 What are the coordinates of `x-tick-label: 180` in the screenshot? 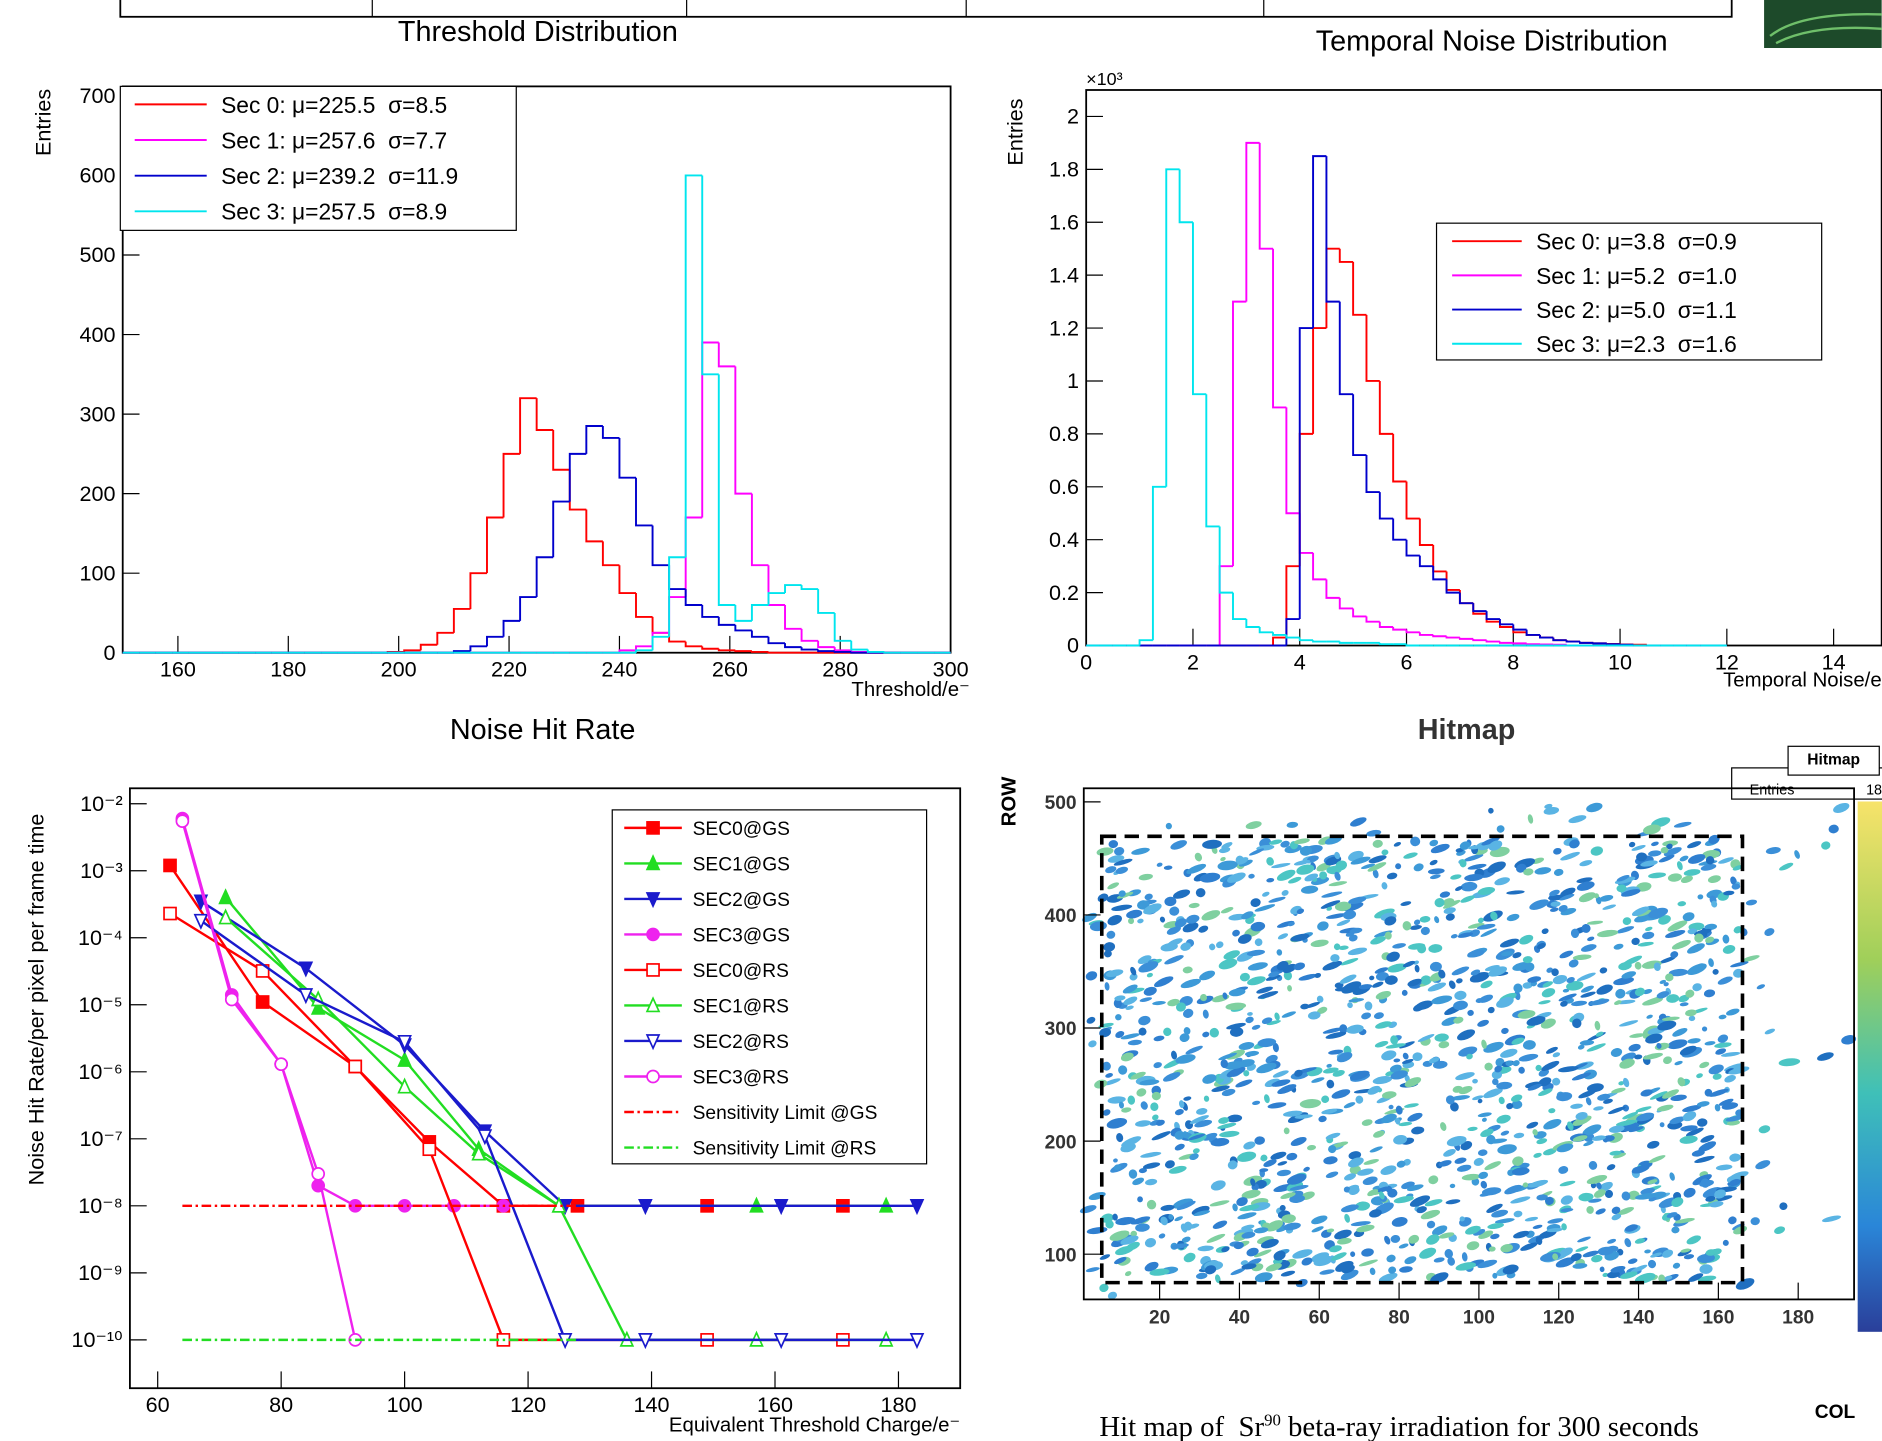 It's located at (1798, 1317).